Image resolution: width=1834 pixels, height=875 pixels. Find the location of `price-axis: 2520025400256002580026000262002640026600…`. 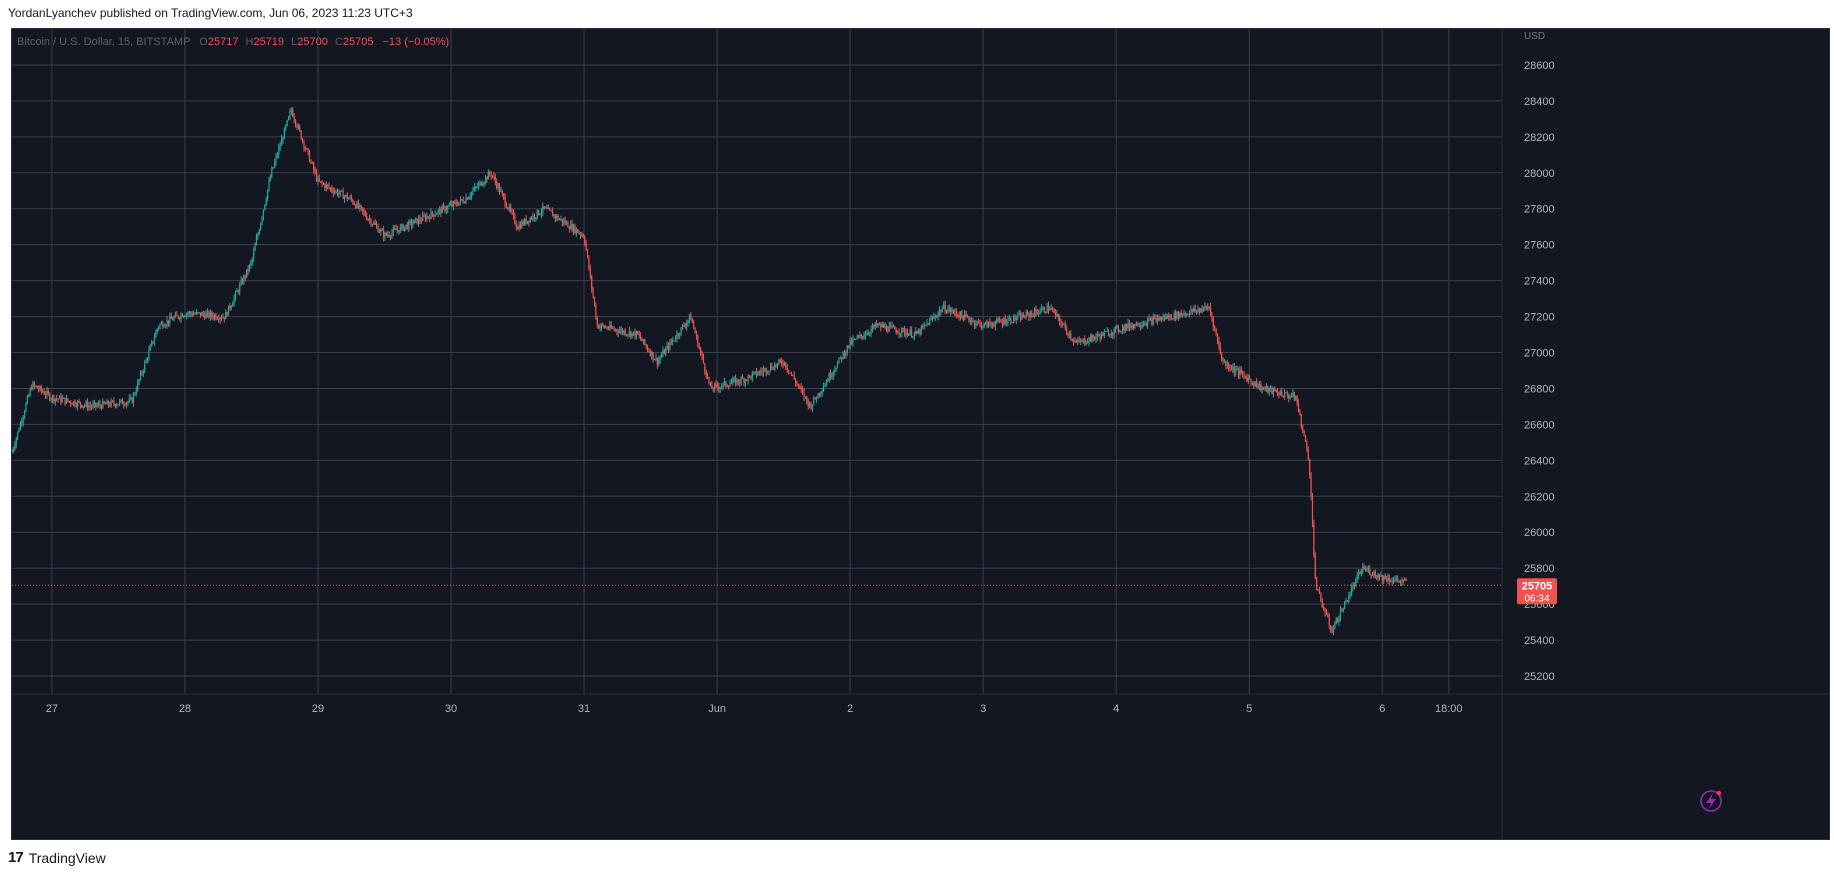

price-axis: 2520025400256002580026000262002640026600… is located at coordinates (1539, 371).